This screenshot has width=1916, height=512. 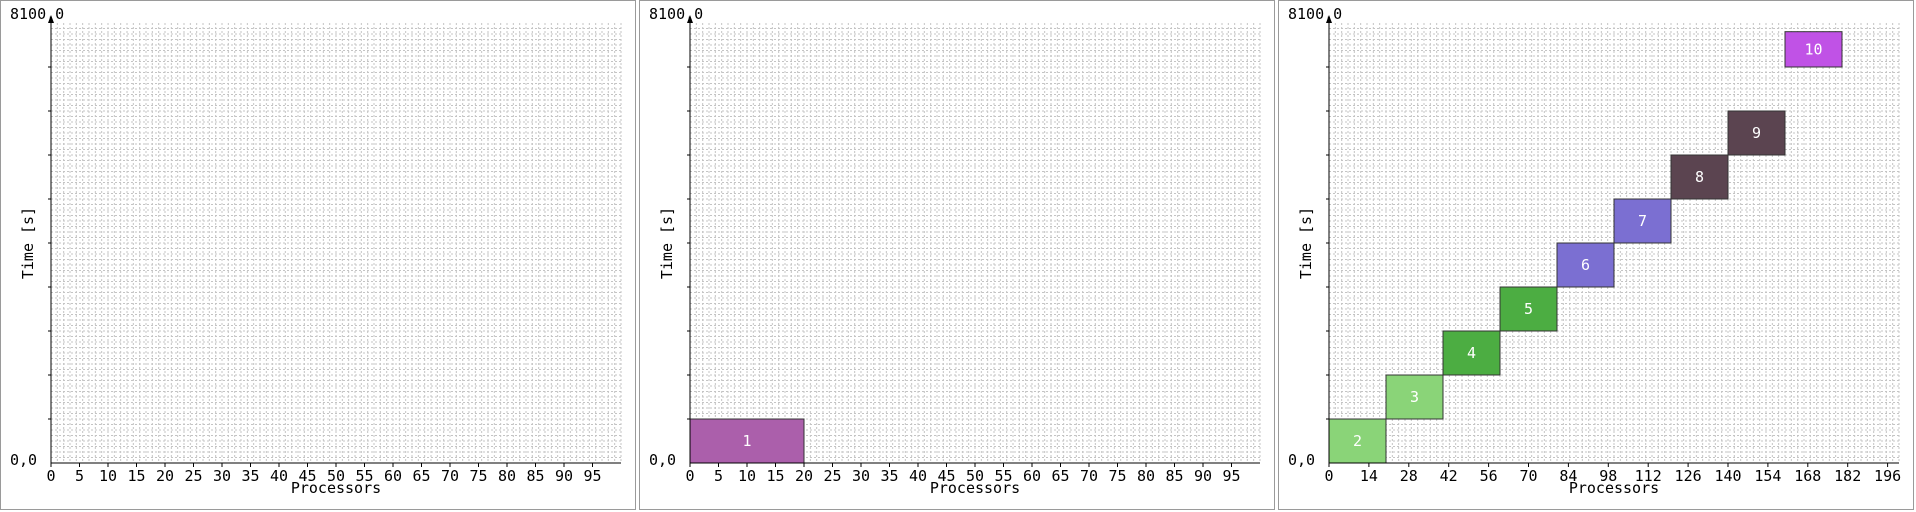 I want to click on x-tick-label: 42, so click(x=1449, y=476).